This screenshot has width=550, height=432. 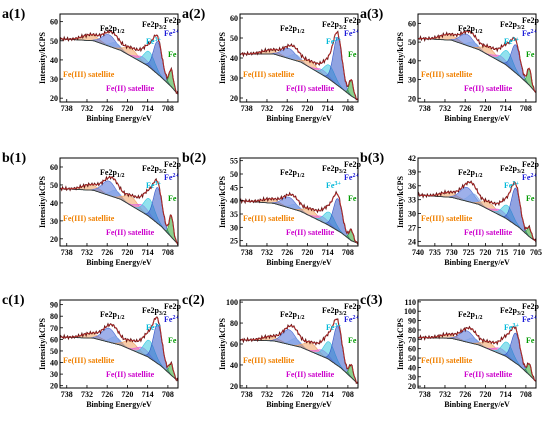 What do you see at coordinates (452, 252) in the screenshot?
I see `x-tick-label: 730` at bounding box center [452, 252].